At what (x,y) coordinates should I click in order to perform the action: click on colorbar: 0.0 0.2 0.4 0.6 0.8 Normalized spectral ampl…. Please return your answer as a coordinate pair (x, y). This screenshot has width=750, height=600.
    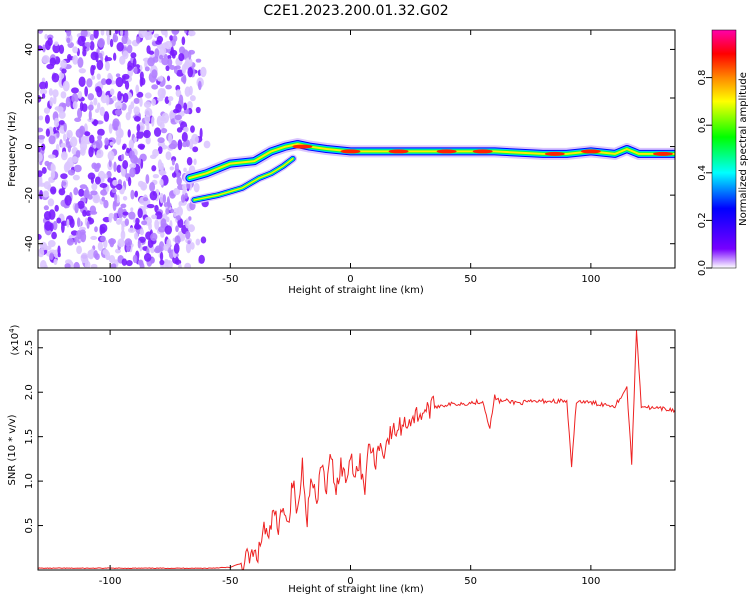
    Looking at the image, I should click on (723, 152).